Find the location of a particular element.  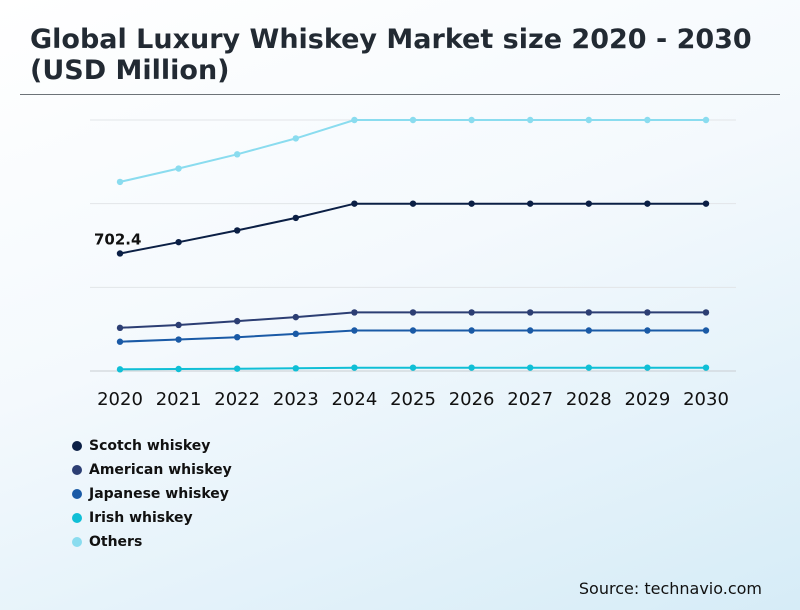

x-tick-label: 2026 is located at coordinates (472, 399).